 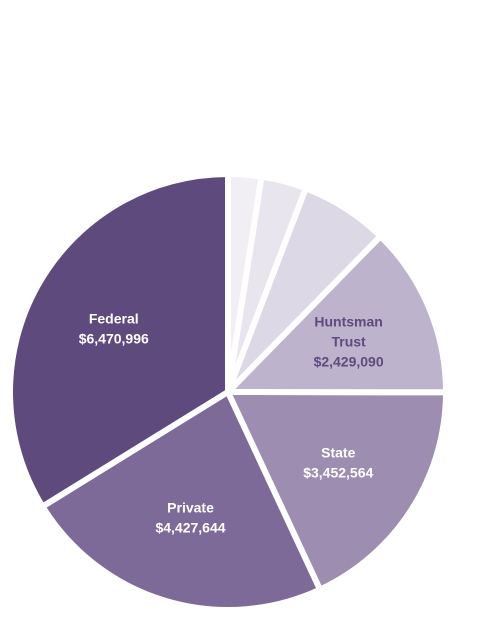 I want to click on slice-label-3-2: $2,429,090, so click(x=349, y=361).